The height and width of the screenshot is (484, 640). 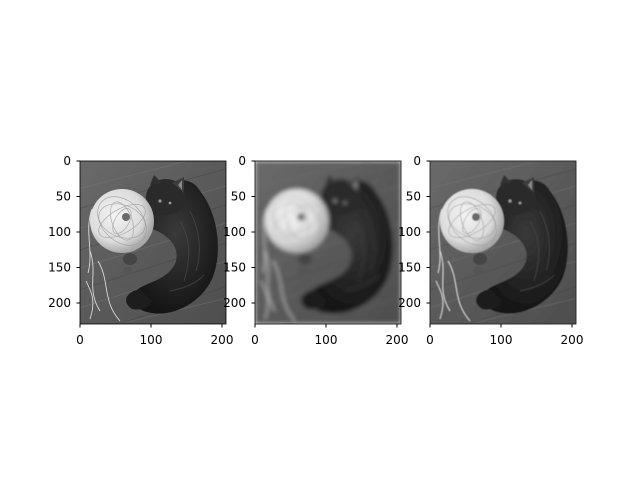 I want to click on kitten-image-sharpened, so click(x=503, y=242).